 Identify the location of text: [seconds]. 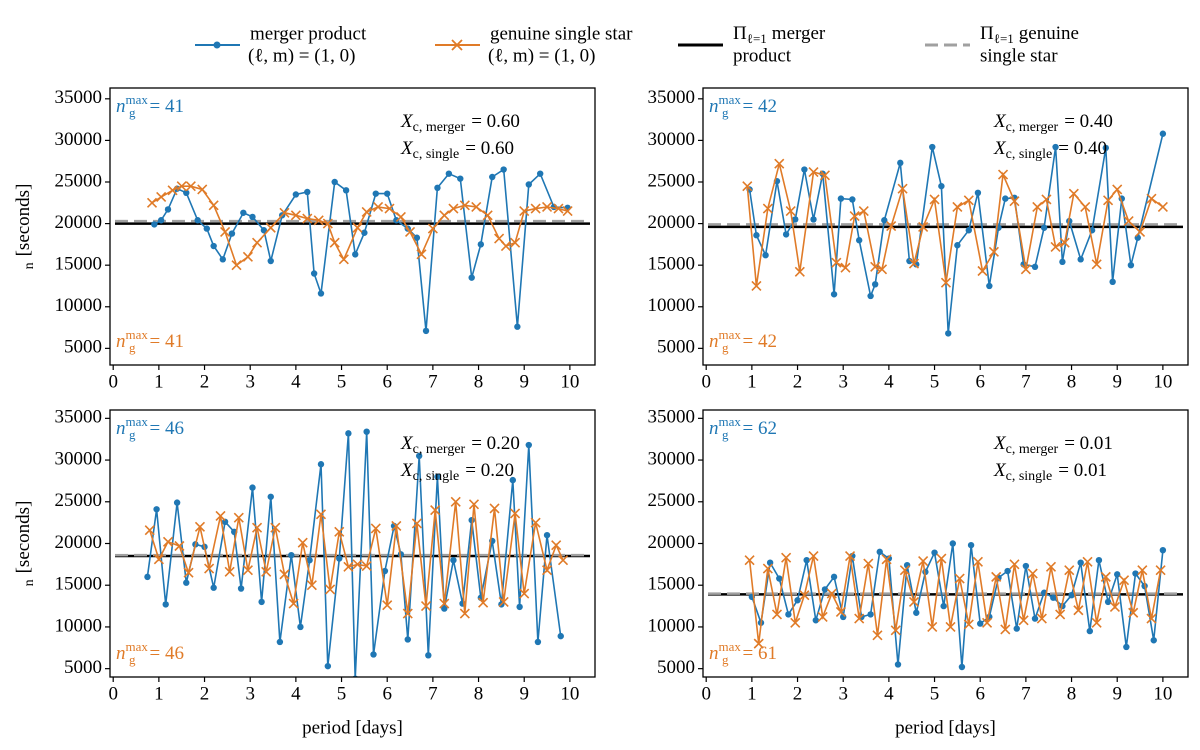
(23, 220).